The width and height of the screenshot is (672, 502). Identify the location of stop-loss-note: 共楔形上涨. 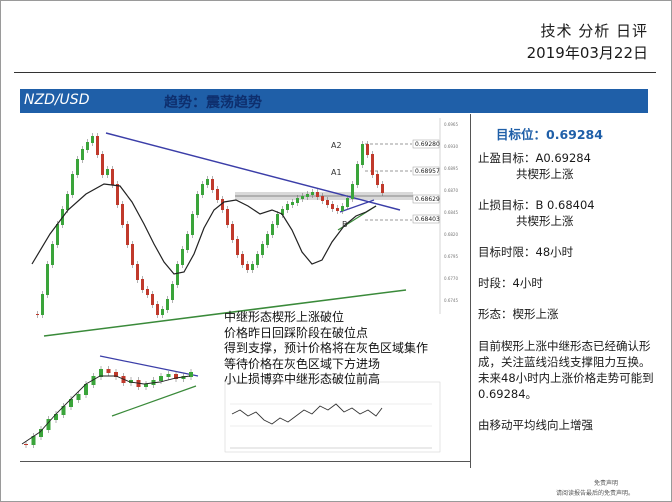
(545, 221).